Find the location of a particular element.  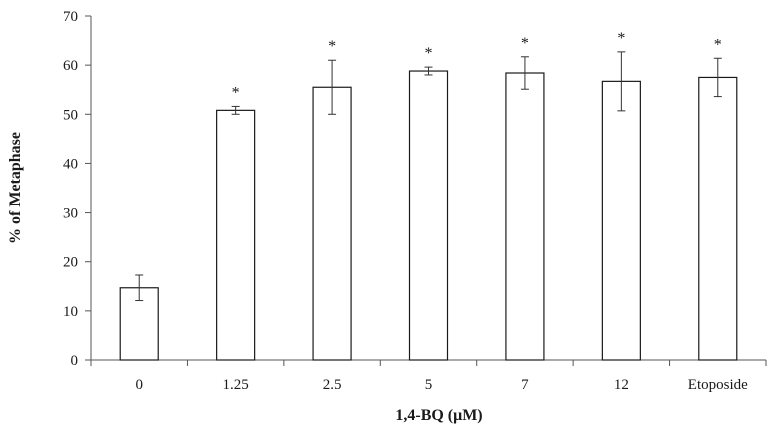

x-tick-label: Etoposide is located at coordinates (718, 385).